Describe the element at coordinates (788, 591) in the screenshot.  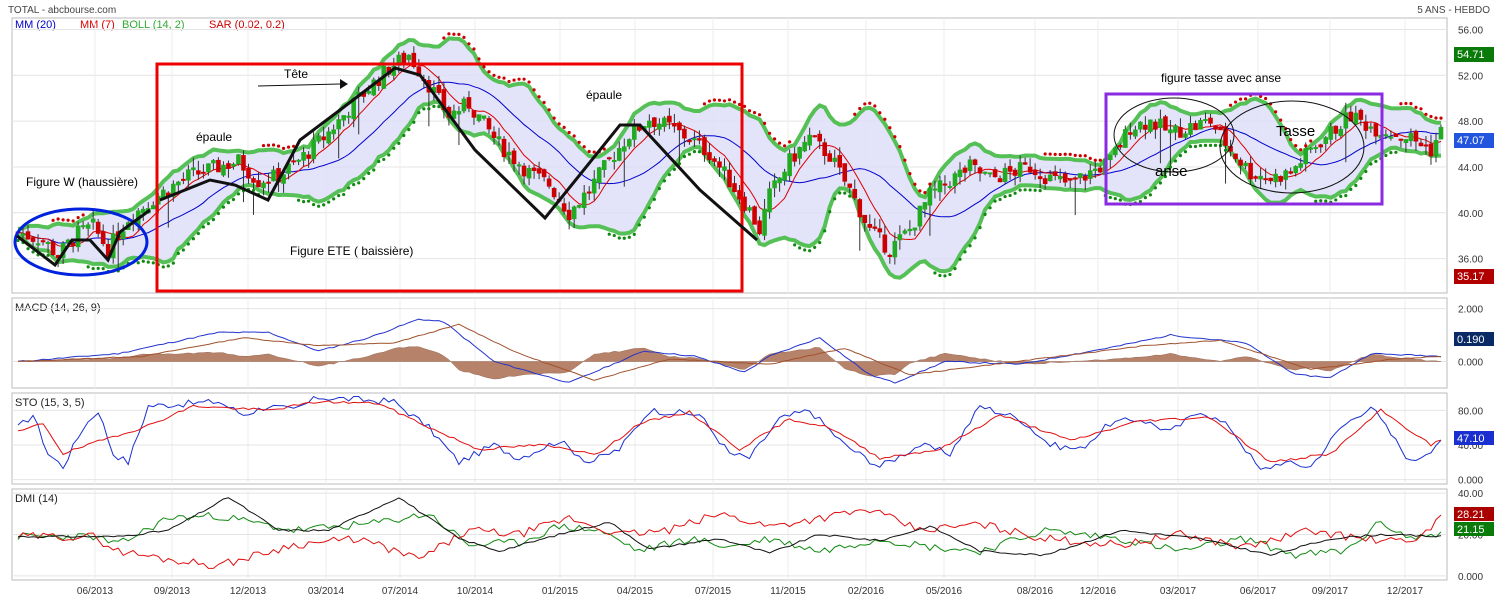
I see `x-tick-9: 11/2015` at that location.